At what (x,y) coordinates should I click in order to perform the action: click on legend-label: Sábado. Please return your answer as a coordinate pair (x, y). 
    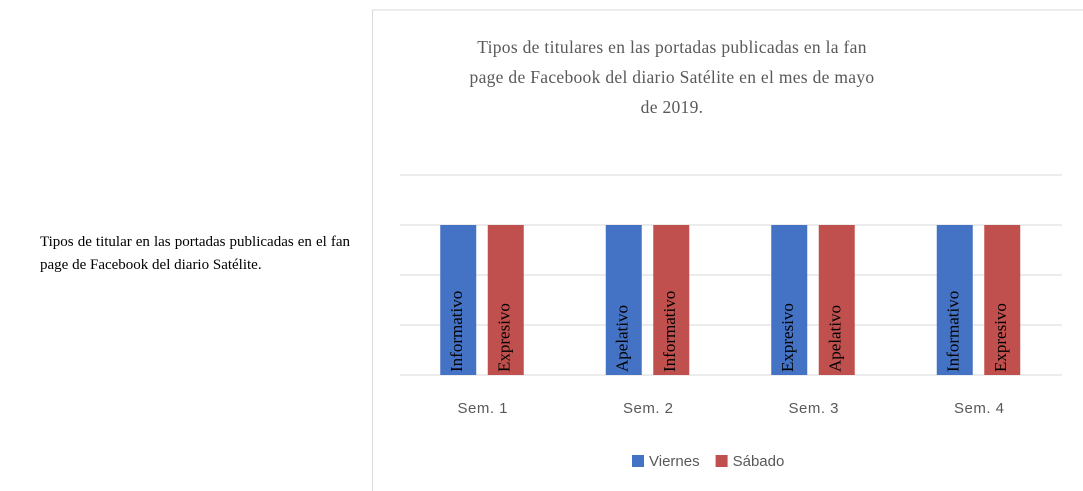
    Looking at the image, I should click on (759, 461).